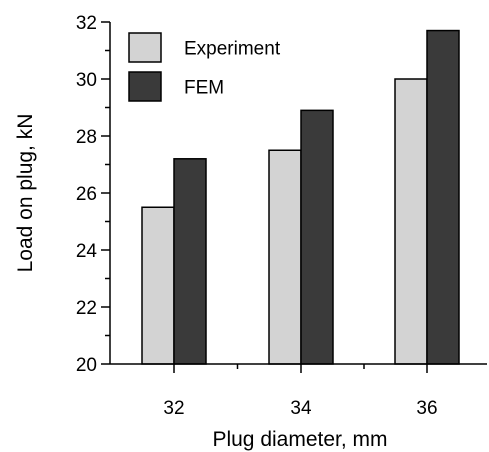 This screenshot has width=489, height=452. What do you see at coordinates (232, 49) in the screenshot?
I see `legend-label-experiment: Experiment` at bounding box center [232, 49].